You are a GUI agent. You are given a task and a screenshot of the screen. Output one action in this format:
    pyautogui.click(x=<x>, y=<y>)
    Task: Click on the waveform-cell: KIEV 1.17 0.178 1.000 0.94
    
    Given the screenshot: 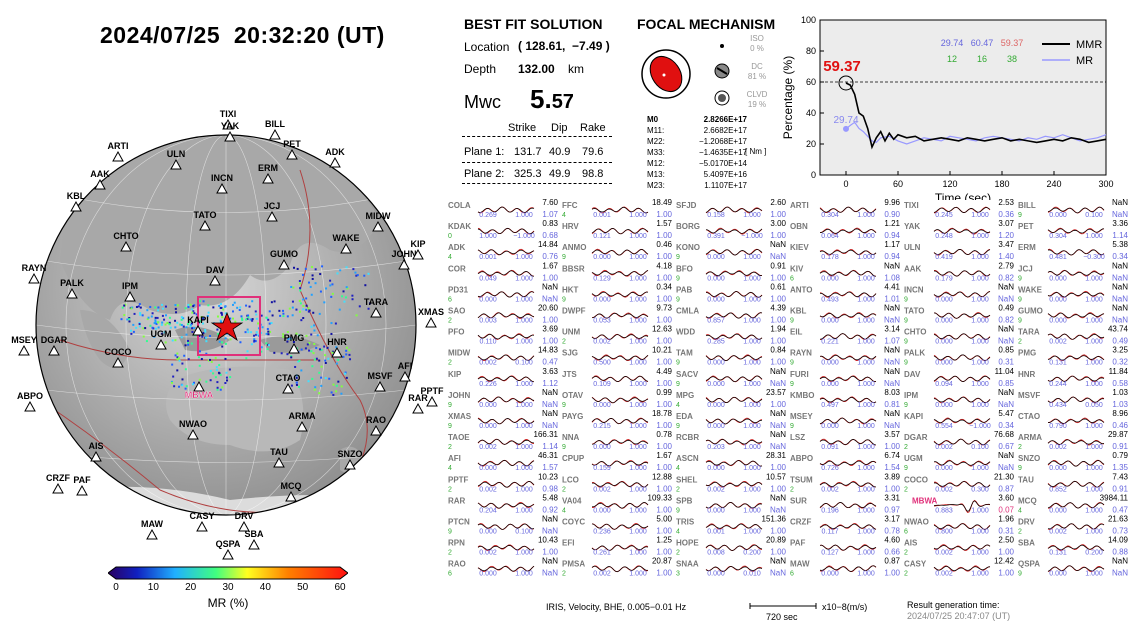 What is the action you would take?
    pyautogui.click(x=845, y=250)
    